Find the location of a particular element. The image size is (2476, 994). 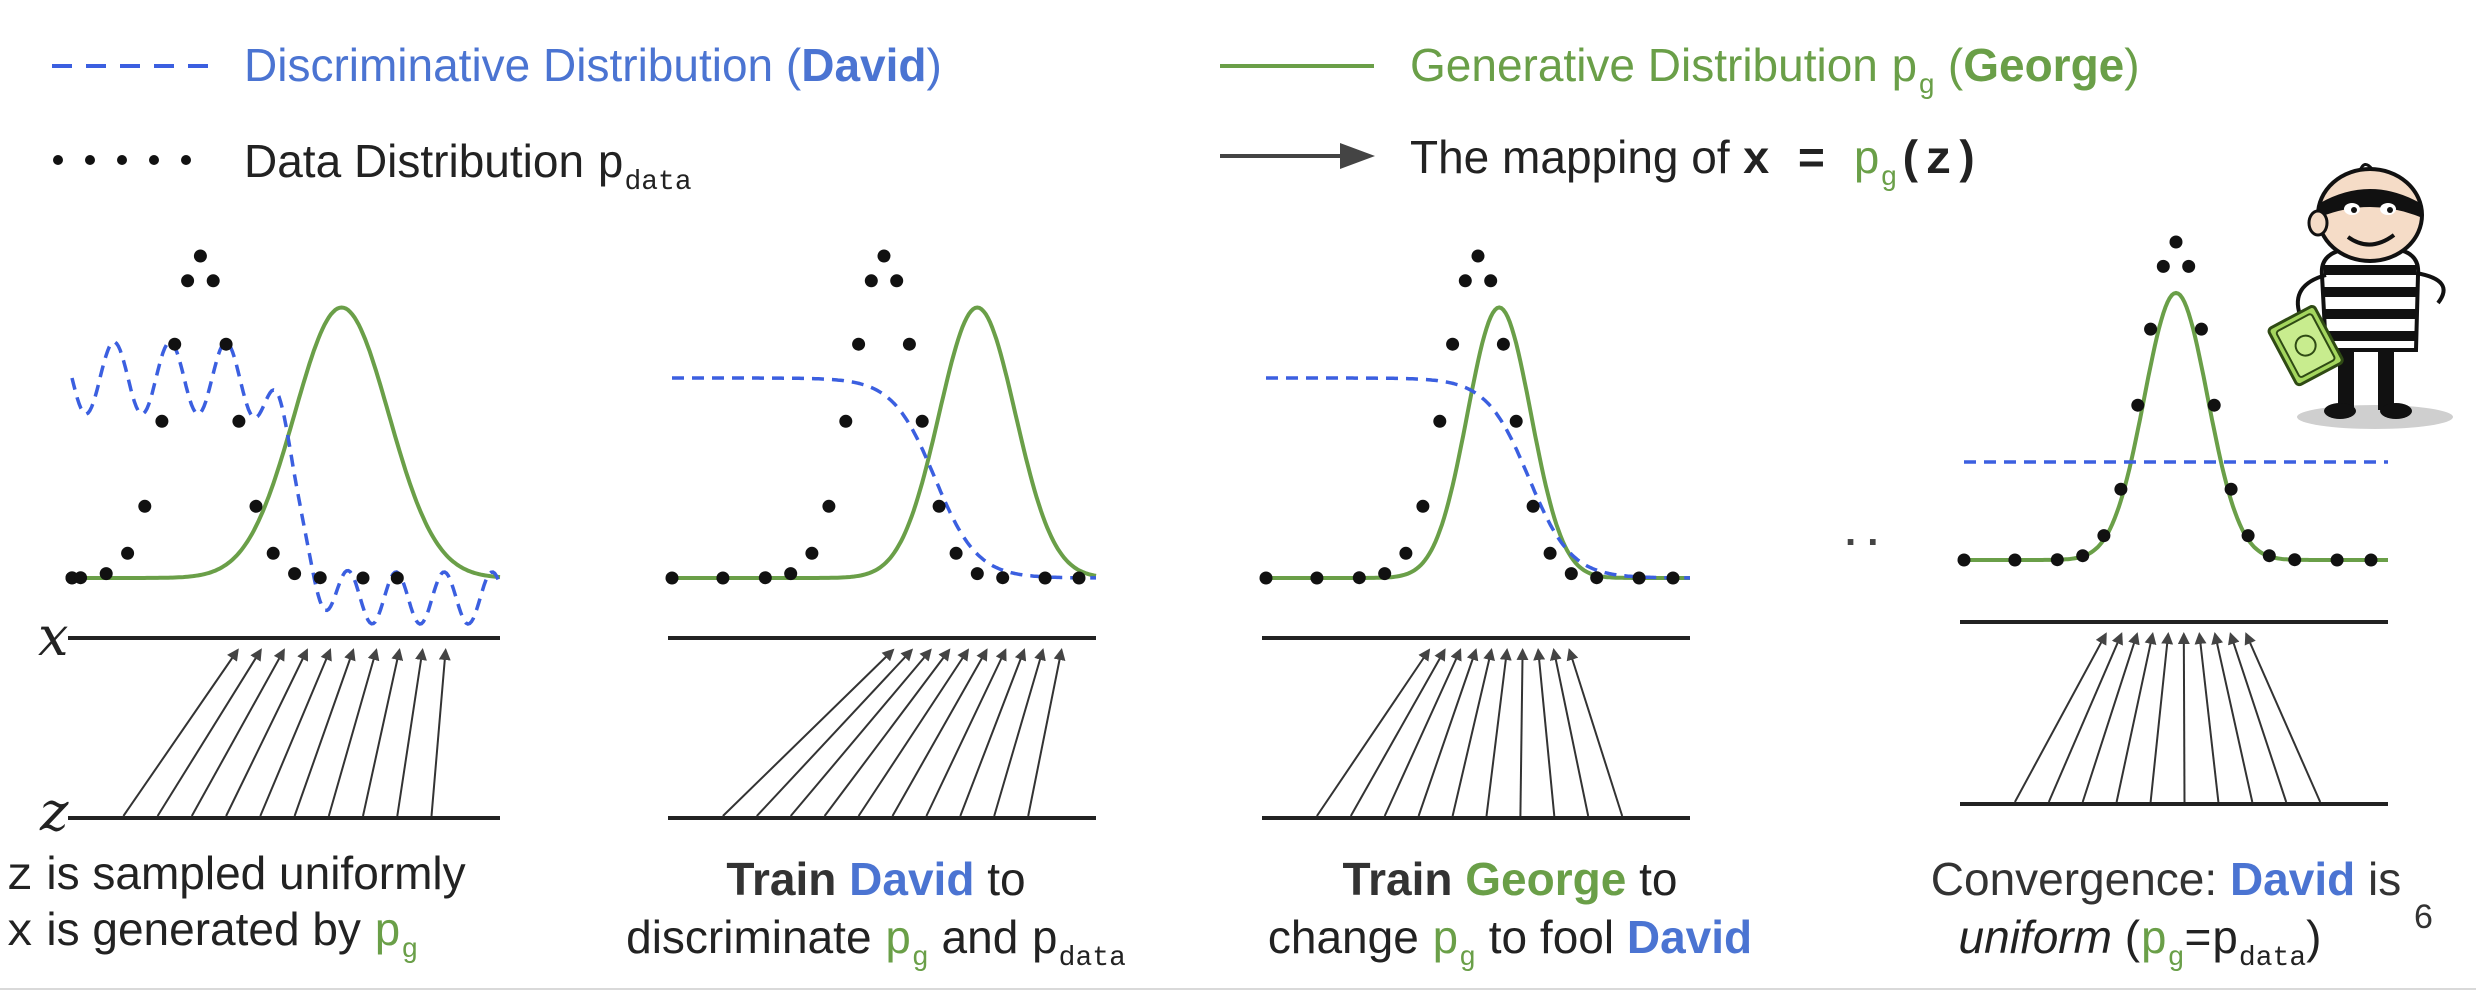

legend-mapping: The mapping of x = pg(z) is located at coordinates (1695, 162).